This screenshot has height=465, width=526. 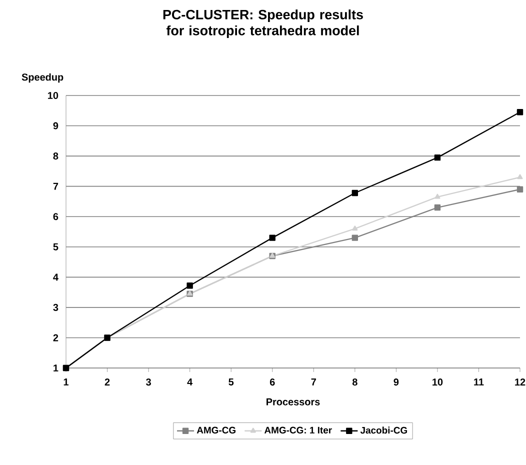 I want to click on y-tick-label: 6, so click(x=55, y=216).